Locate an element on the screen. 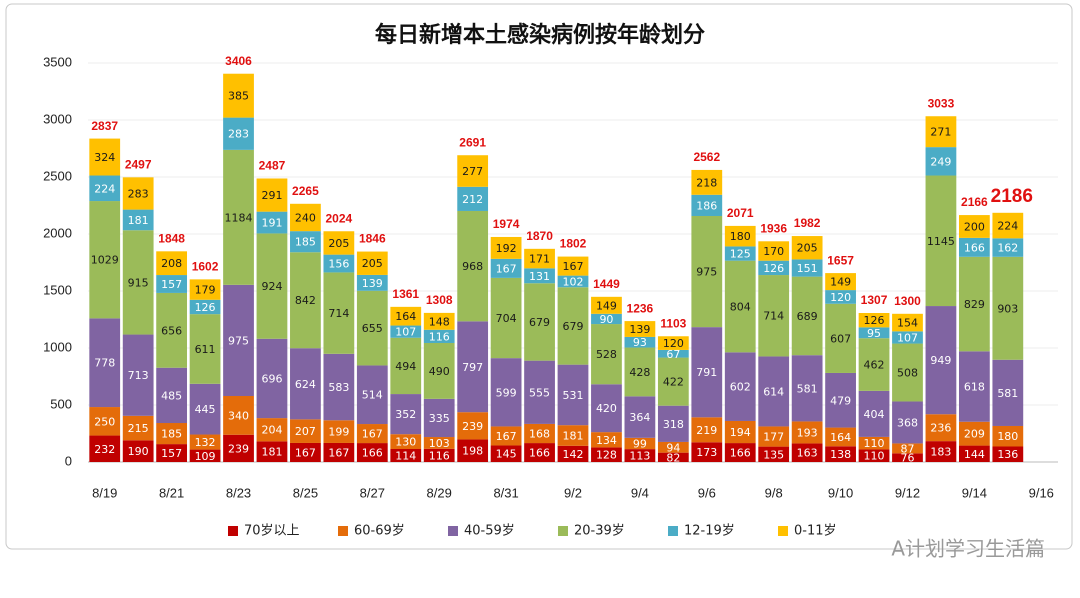  segment-label: 607 is located at coordinates (840, 338).